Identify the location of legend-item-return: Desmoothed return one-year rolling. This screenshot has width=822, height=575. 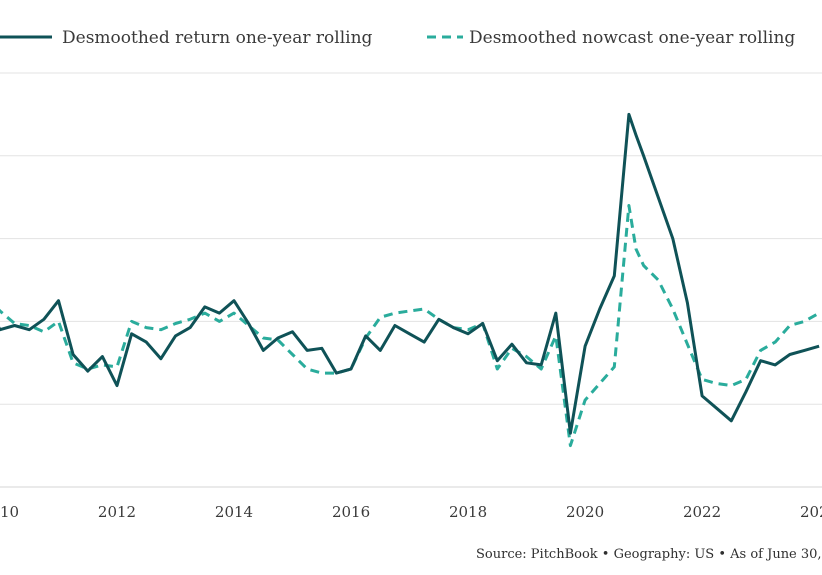
(186, 38).